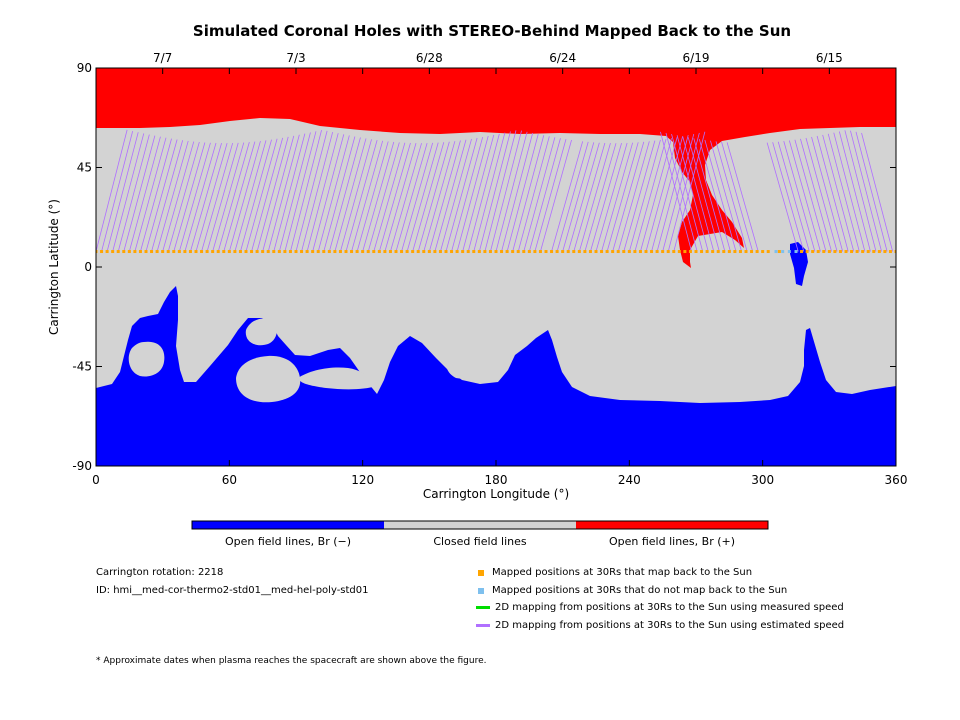 This screenshot has width=960, height=720. What do you see at coordinates (498, 62) in the screenshot?
I see `top-date-axis: 7/7 7/3 6/28 6/24 6/19 6/15` at bounding box center [498, 62].